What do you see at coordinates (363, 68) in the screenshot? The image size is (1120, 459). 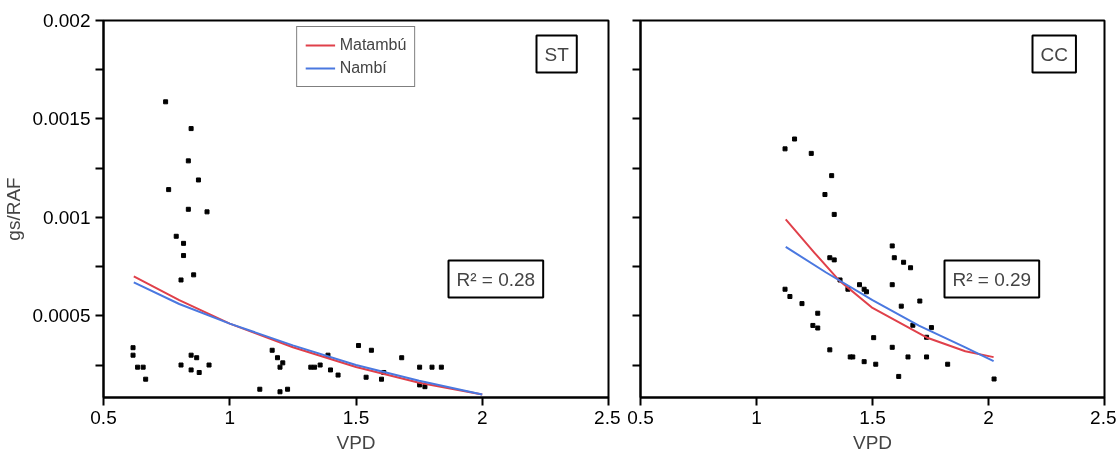 I see `legend-label: Nambí` at bounding box center [363, 68].